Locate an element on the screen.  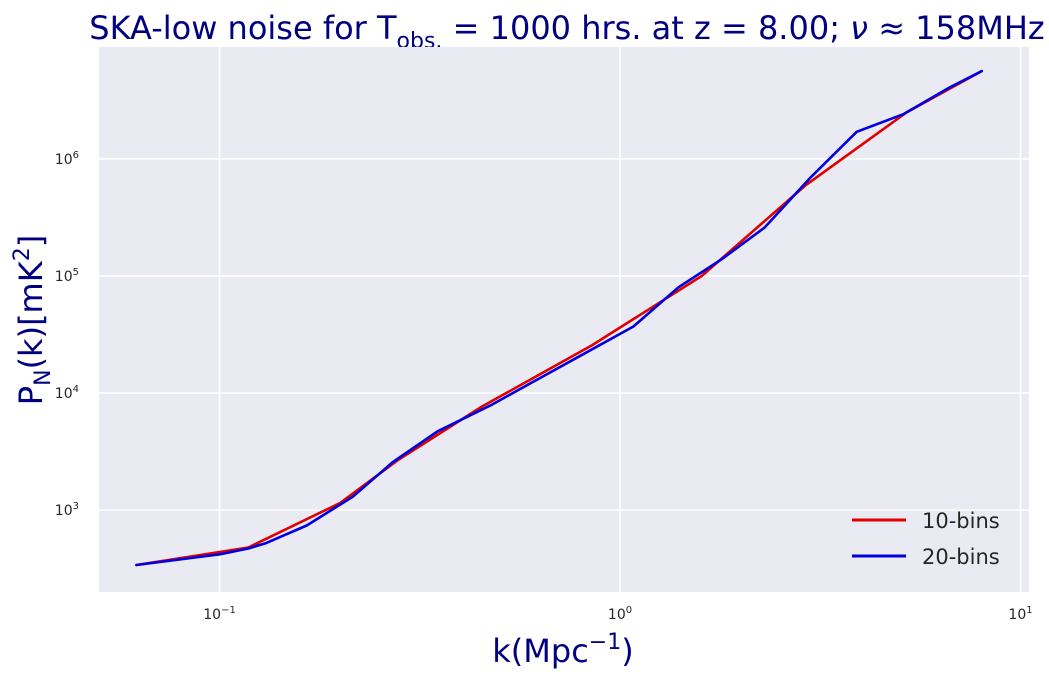
title-nu: ν is located at coordinates (859, 28).